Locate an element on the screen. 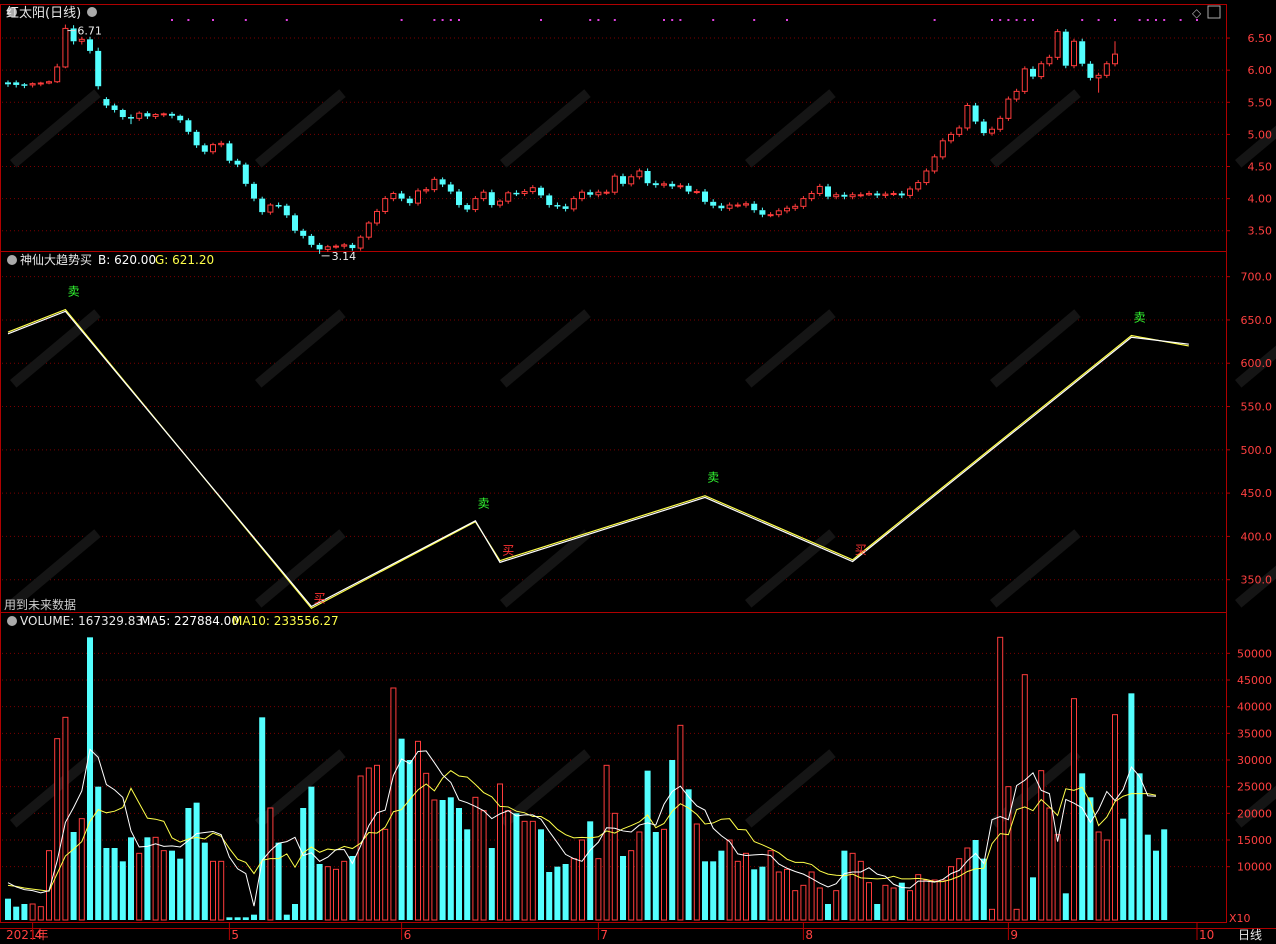 This screenshot has height=944, width=1276. indicator-menu-icon is located at coordinates (12, 260).